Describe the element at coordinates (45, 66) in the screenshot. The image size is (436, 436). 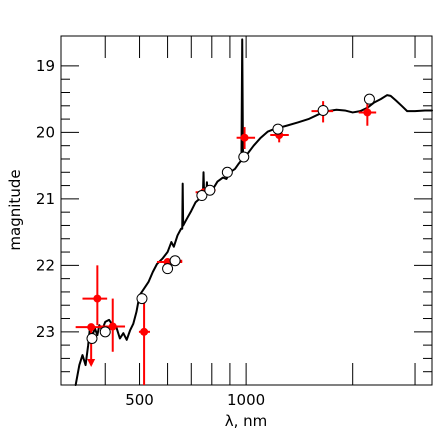
I see `y-tick-label: 19` at that location.